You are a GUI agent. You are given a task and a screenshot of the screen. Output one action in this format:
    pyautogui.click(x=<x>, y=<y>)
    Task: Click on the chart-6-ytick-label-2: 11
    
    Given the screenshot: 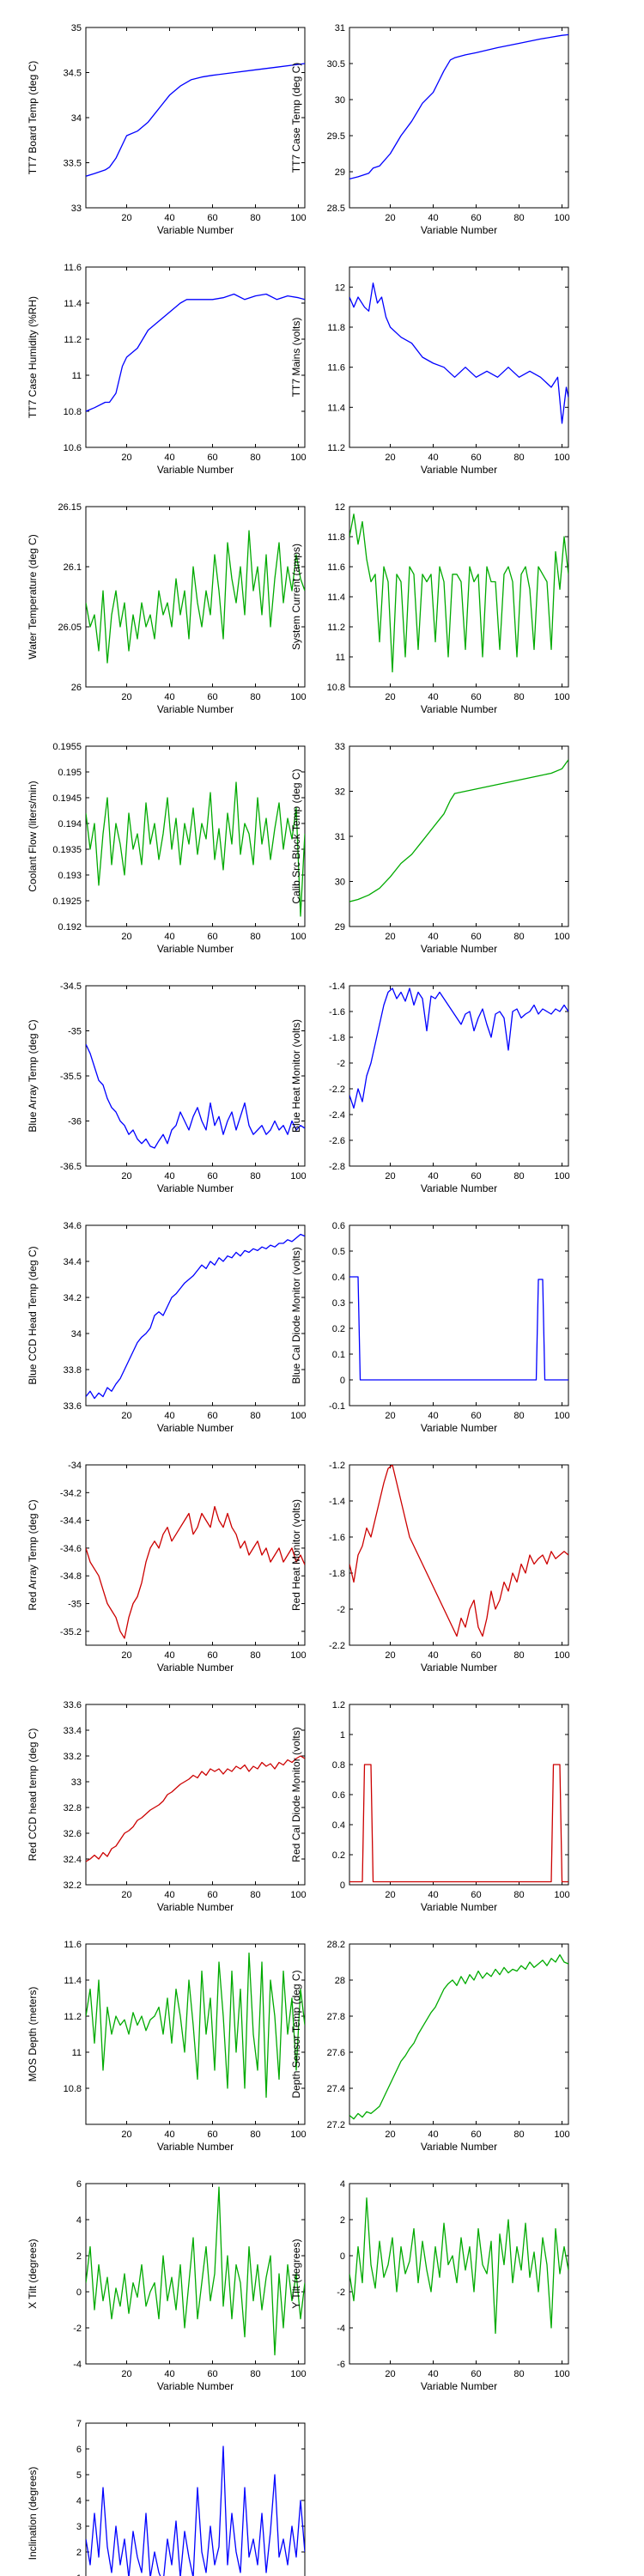 What is the action you would take?
    pyautogui.click(x=340, y=658)
    